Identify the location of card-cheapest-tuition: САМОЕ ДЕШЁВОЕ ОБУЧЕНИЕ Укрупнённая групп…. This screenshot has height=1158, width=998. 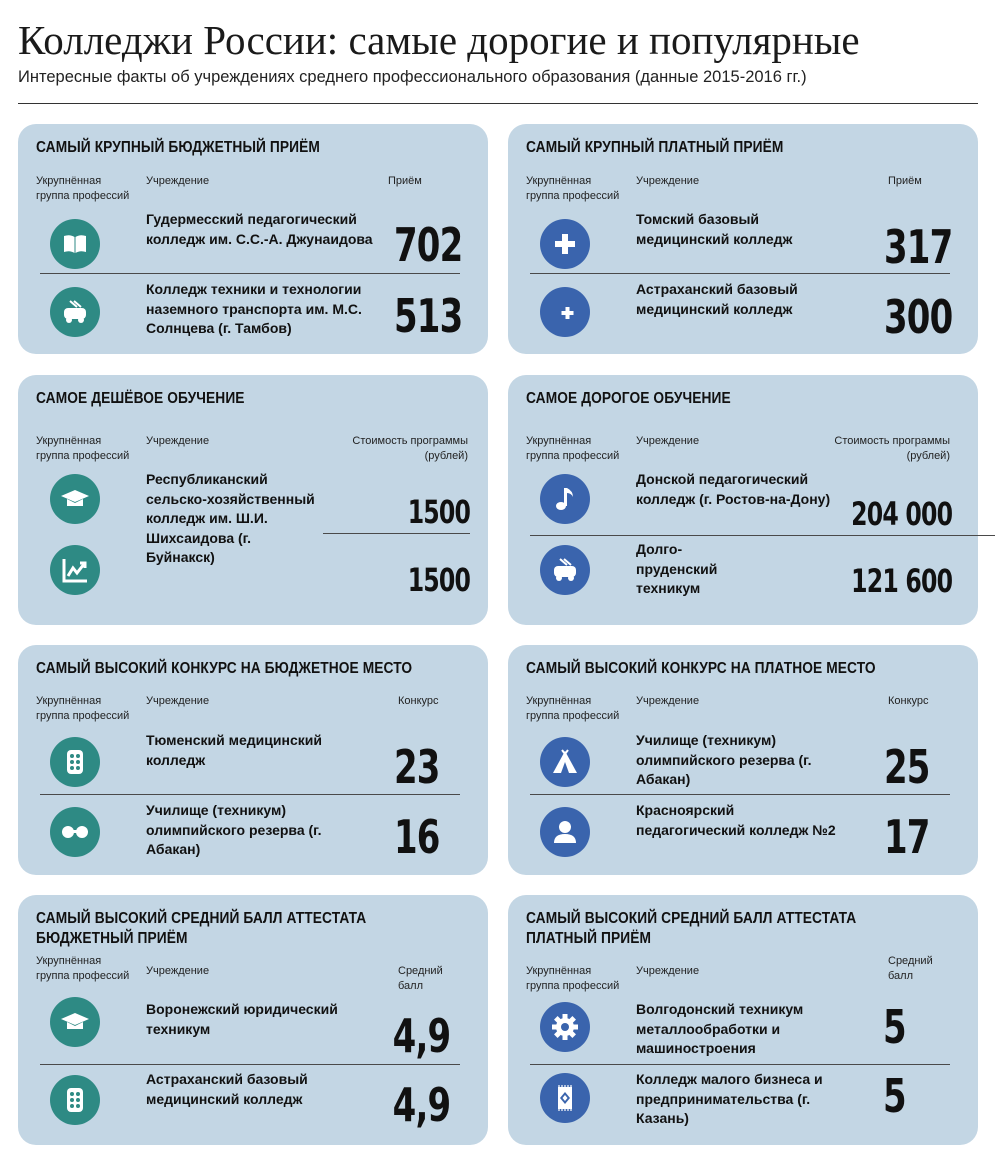
(253, 500).